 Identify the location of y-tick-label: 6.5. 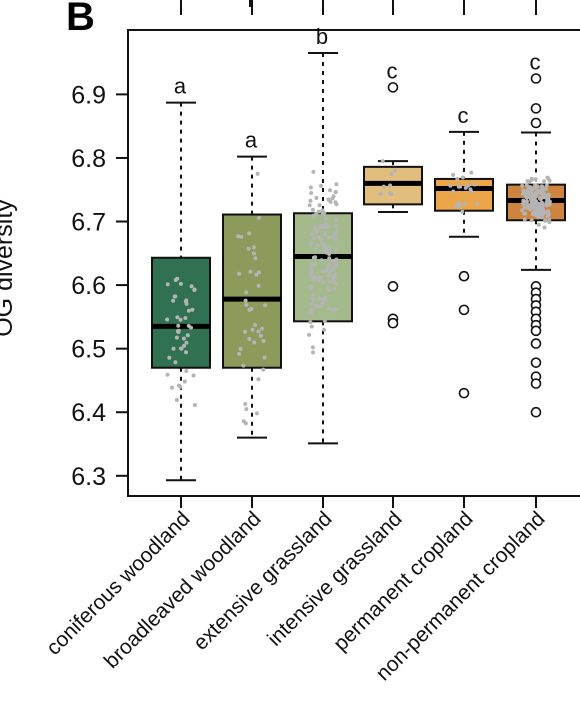
(88, 350).